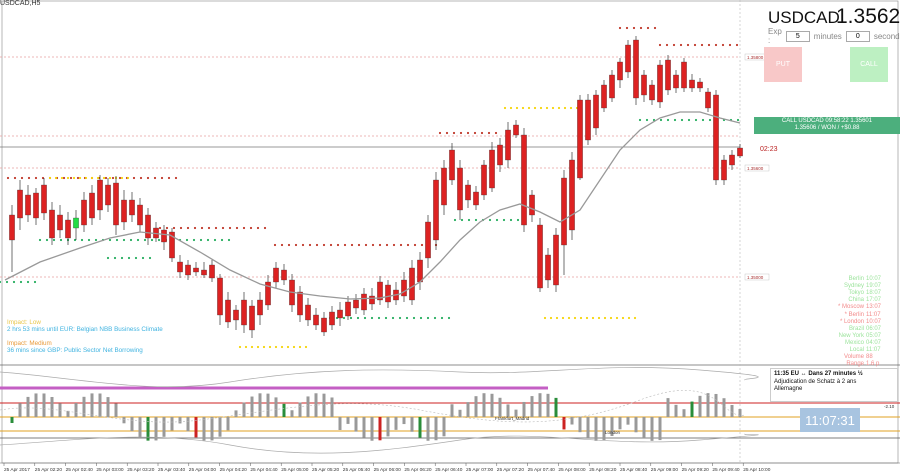  I want to click on lower-band, so click(379, 443).